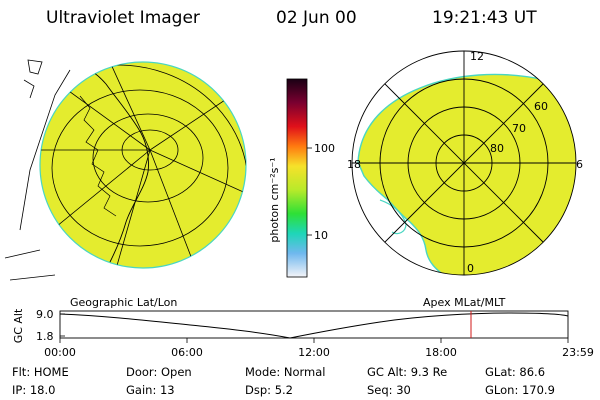 The height and width of the screenshot is (400, 600). Describe the element at coordinates (579, 164) in the screenshot. I see `mlt-label-6: 6` at that location.